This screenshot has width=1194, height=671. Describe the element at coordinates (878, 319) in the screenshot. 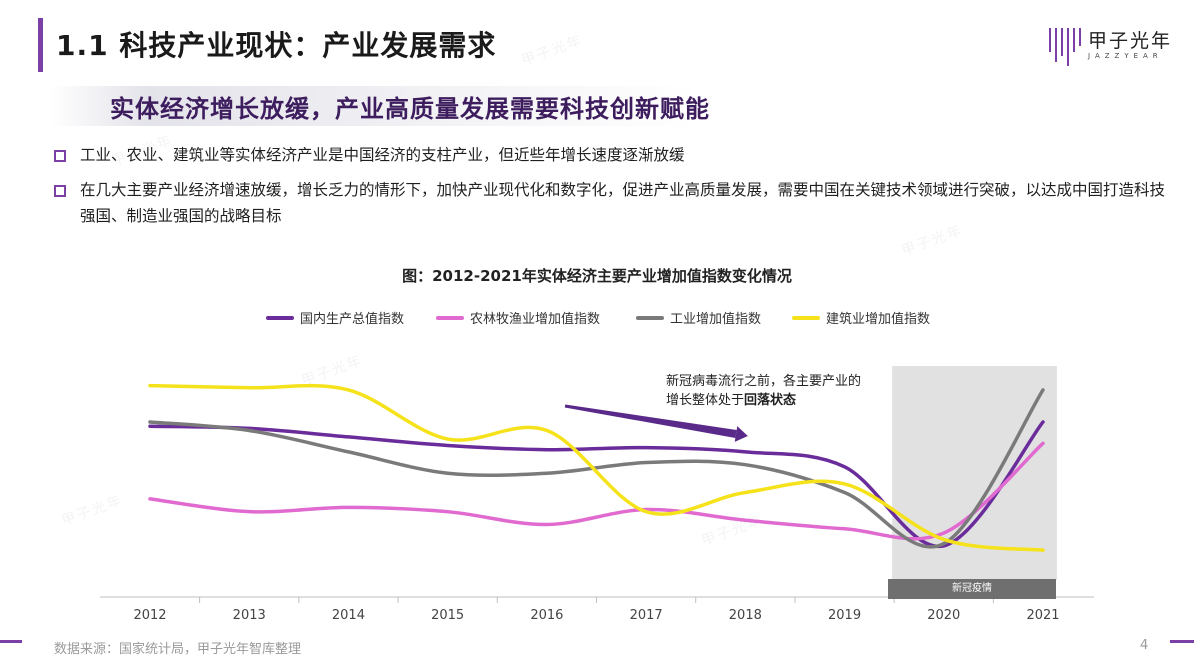

I see `legend-label: 建筑业增加值指数` at that location.